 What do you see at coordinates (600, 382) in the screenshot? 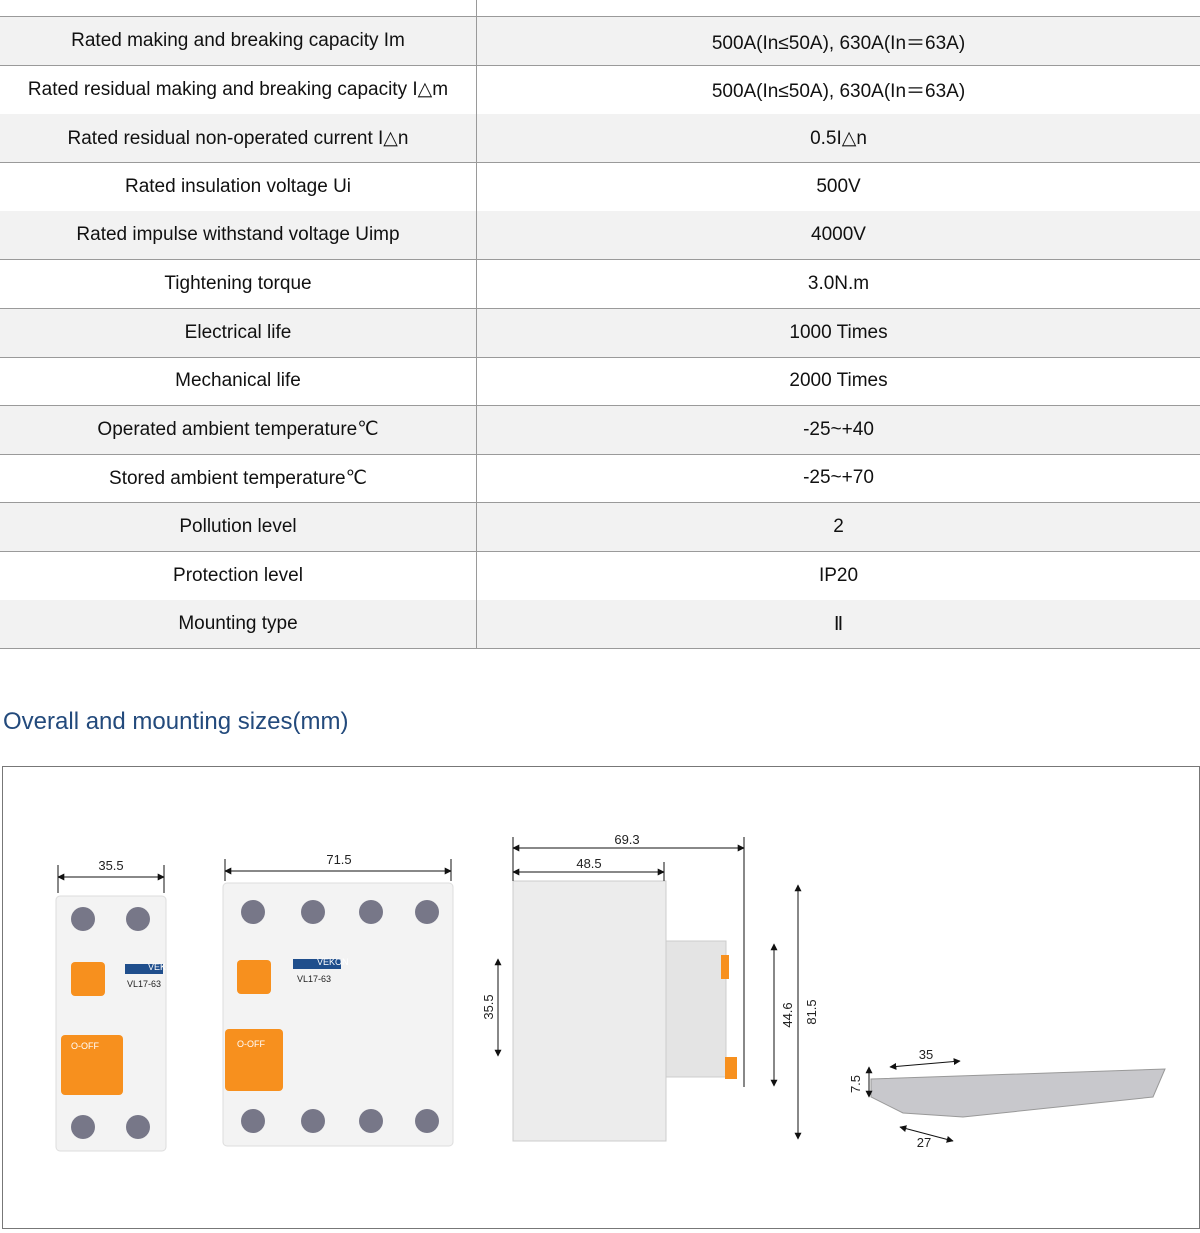
I see `table-row: Mechanical life 2000 Times` at bounding box center [600, 382].